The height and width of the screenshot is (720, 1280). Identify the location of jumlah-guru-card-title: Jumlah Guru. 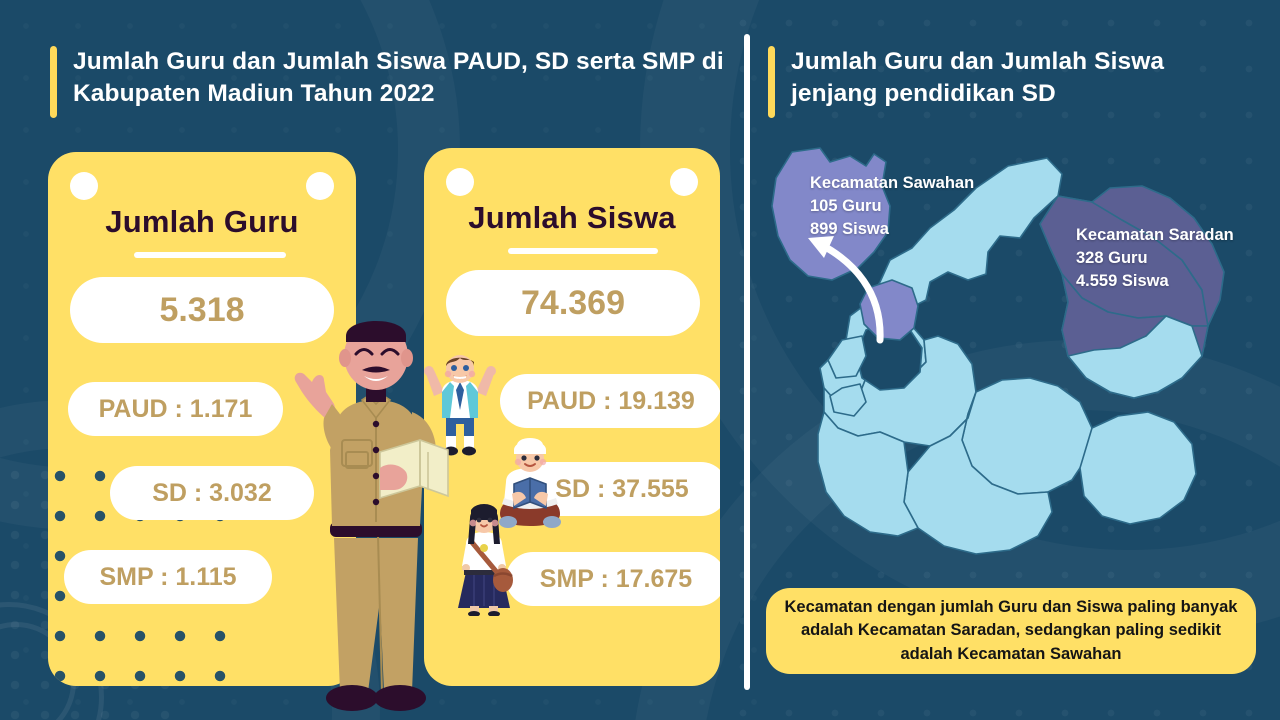
(202, 221).